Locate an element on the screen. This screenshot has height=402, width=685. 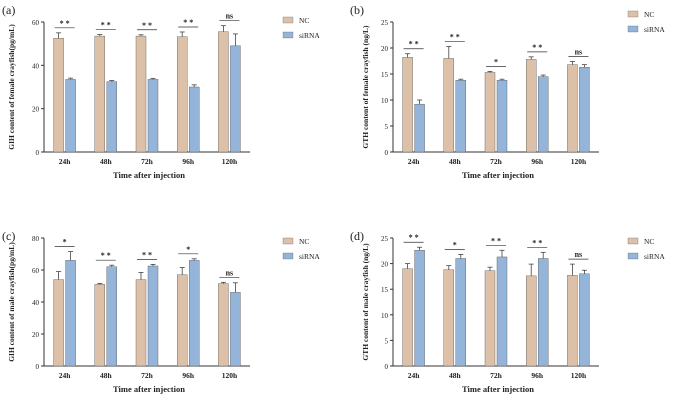
y-tick-label: 10 is located at coordinates (385, 101).